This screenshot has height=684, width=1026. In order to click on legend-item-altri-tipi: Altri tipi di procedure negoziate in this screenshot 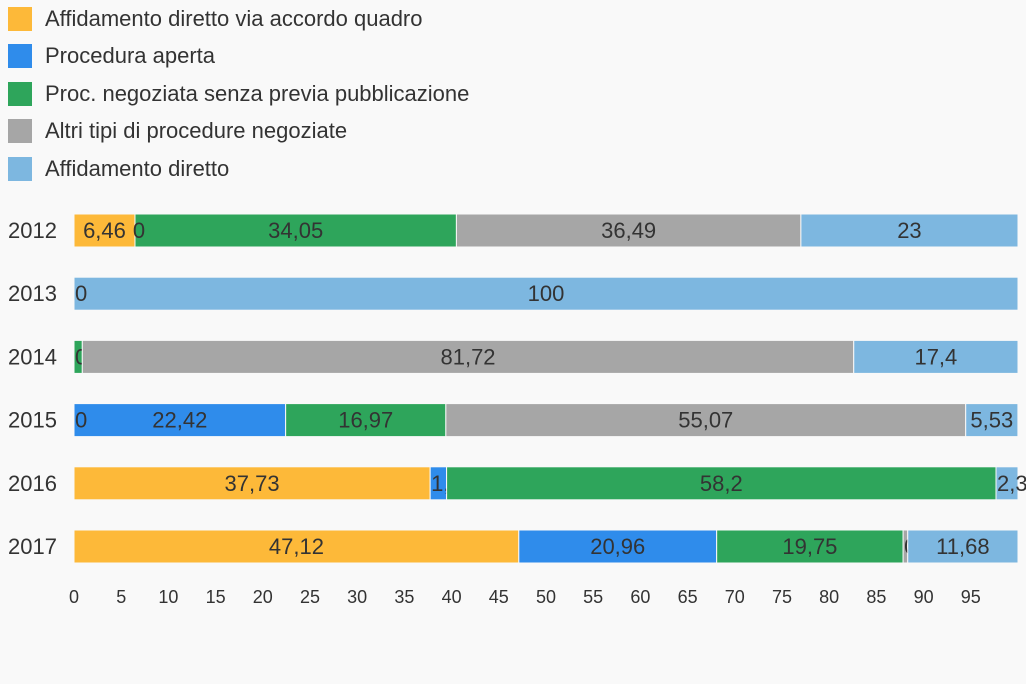, I will do `click(238, 132)`.